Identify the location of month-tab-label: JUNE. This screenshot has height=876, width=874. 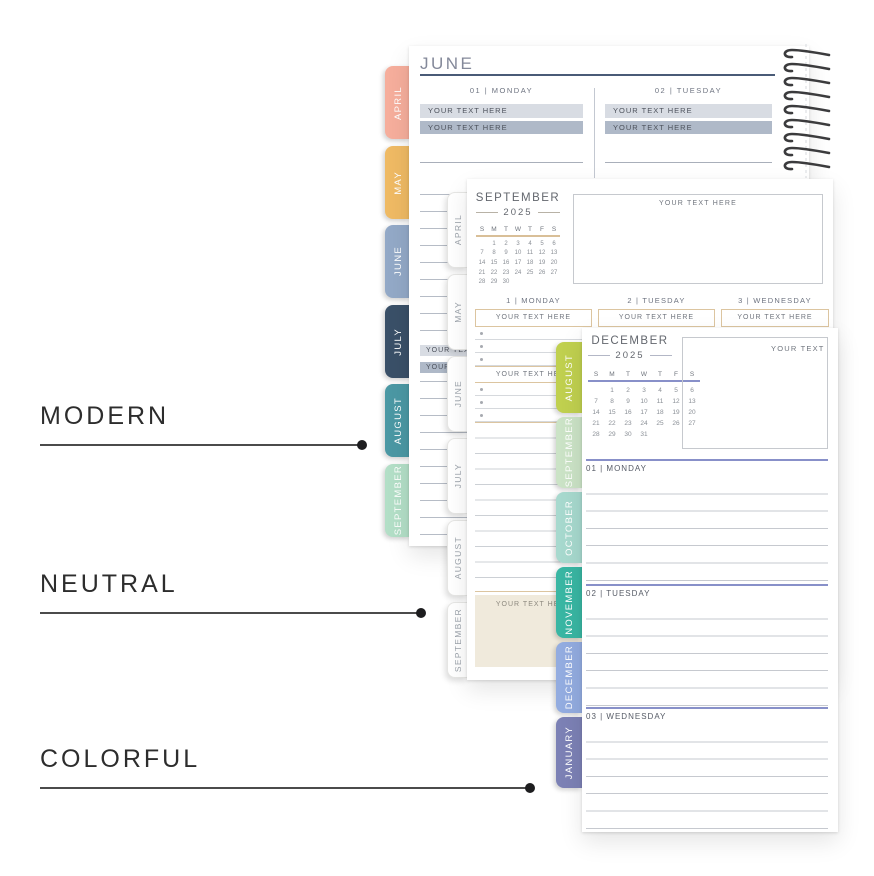
(398, 261).